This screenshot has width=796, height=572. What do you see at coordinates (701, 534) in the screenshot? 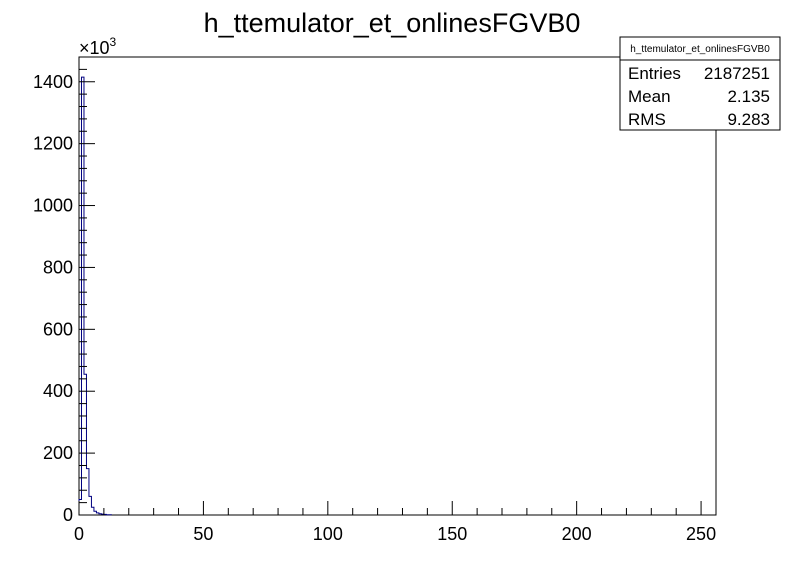
I see `x-tick-label: 250` at bounding box center [701, 534].